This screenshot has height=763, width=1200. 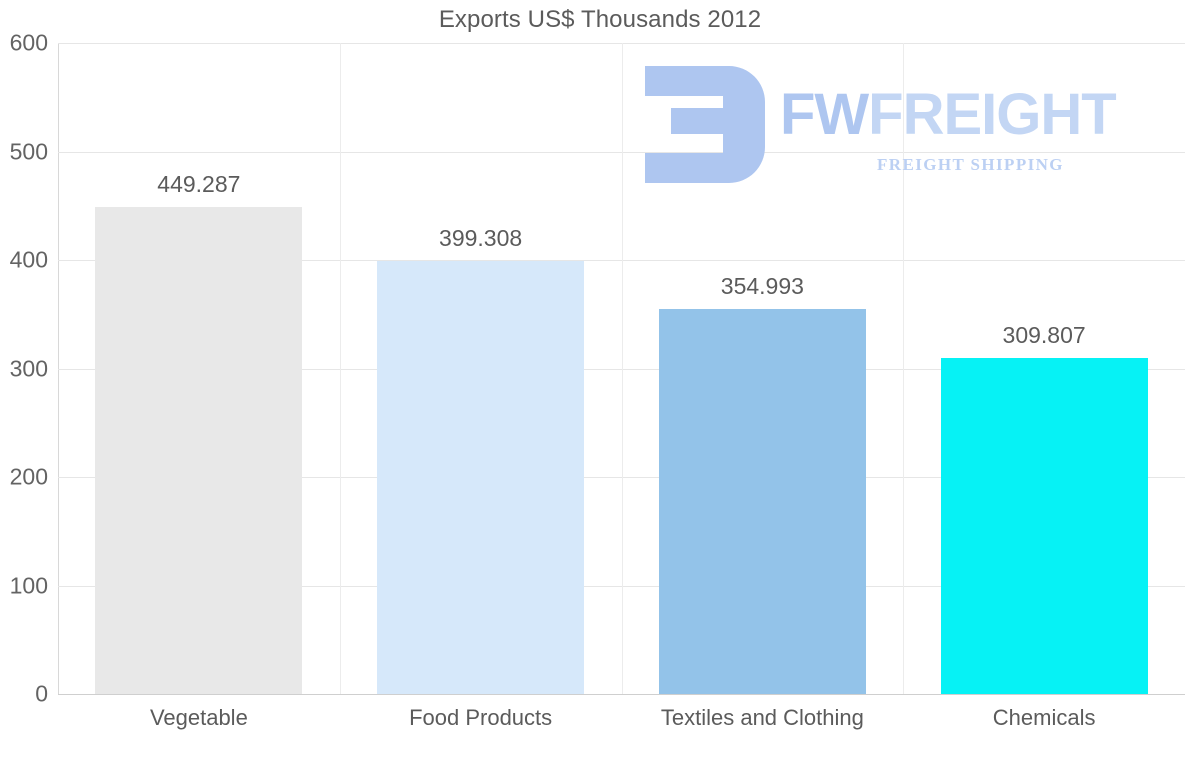 I want to click on y-tick-label: 0, so click(x=41, y=693).